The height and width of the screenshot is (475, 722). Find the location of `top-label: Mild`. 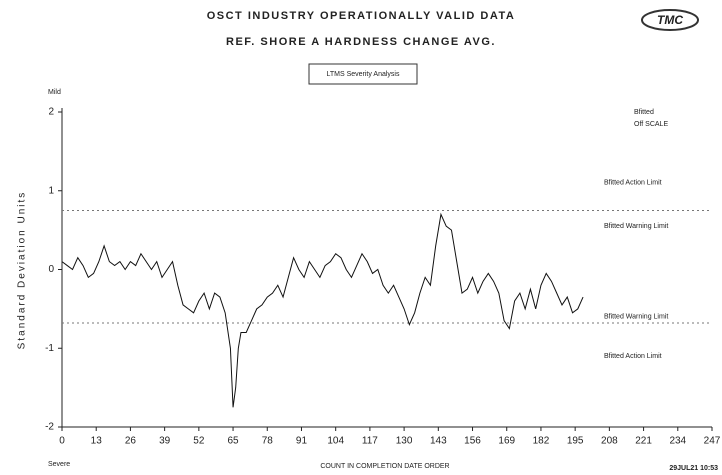

top-label: Mild is located at coordinates (54, 92).